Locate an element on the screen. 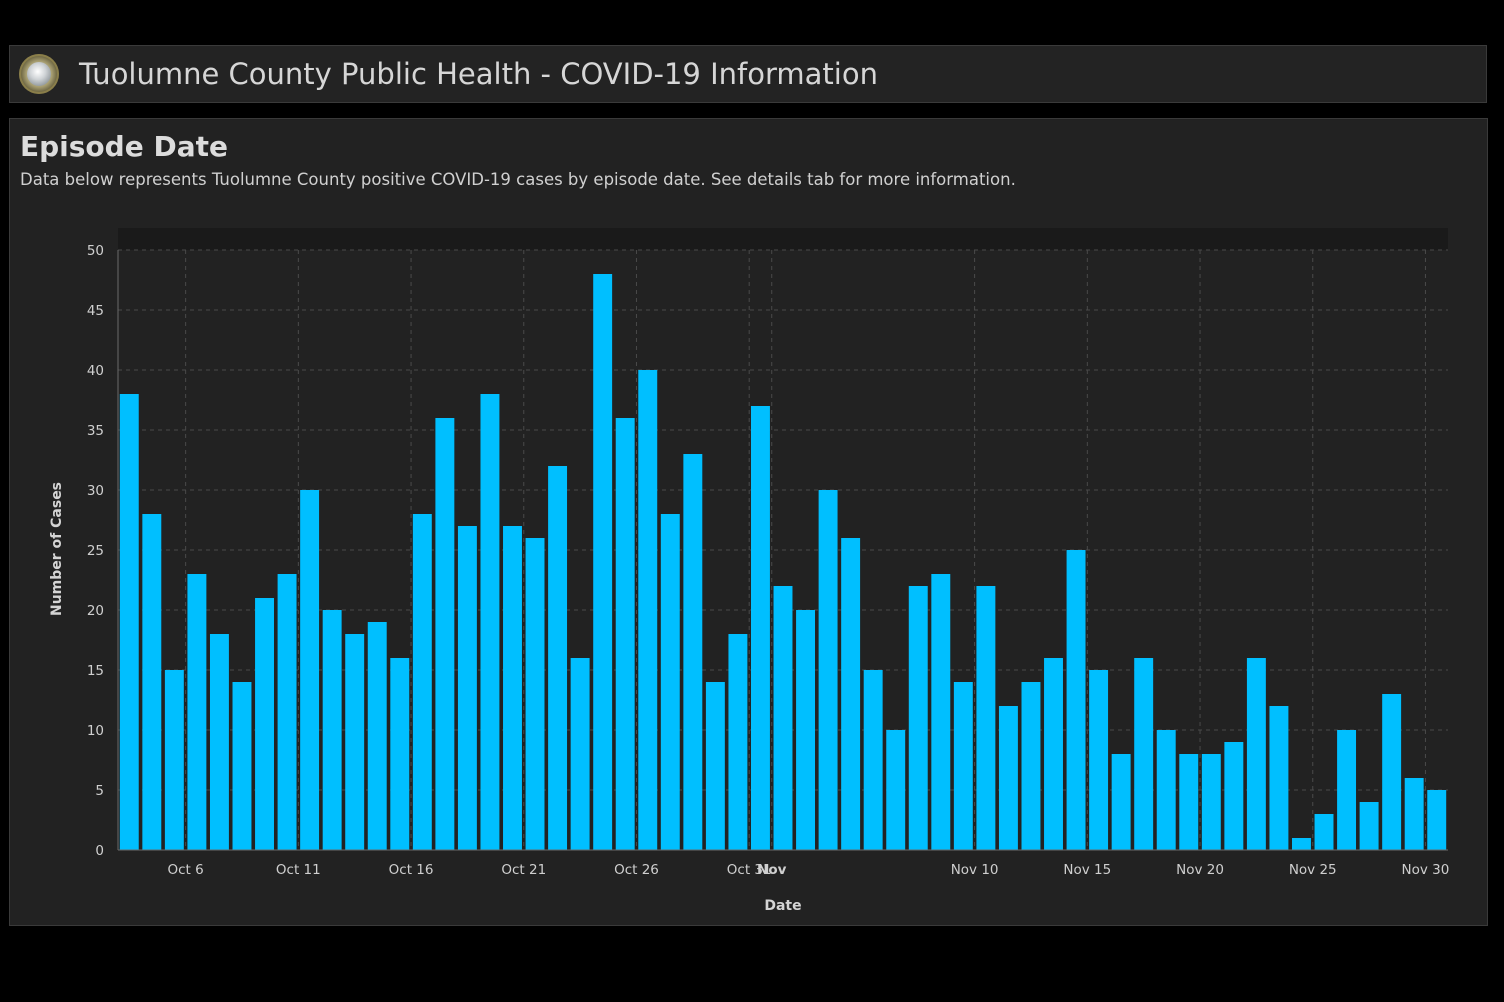 The width and height of the screenshot is (1504, 1002). y-axis-title: Number of Cases is located at coordinates (57, 549).